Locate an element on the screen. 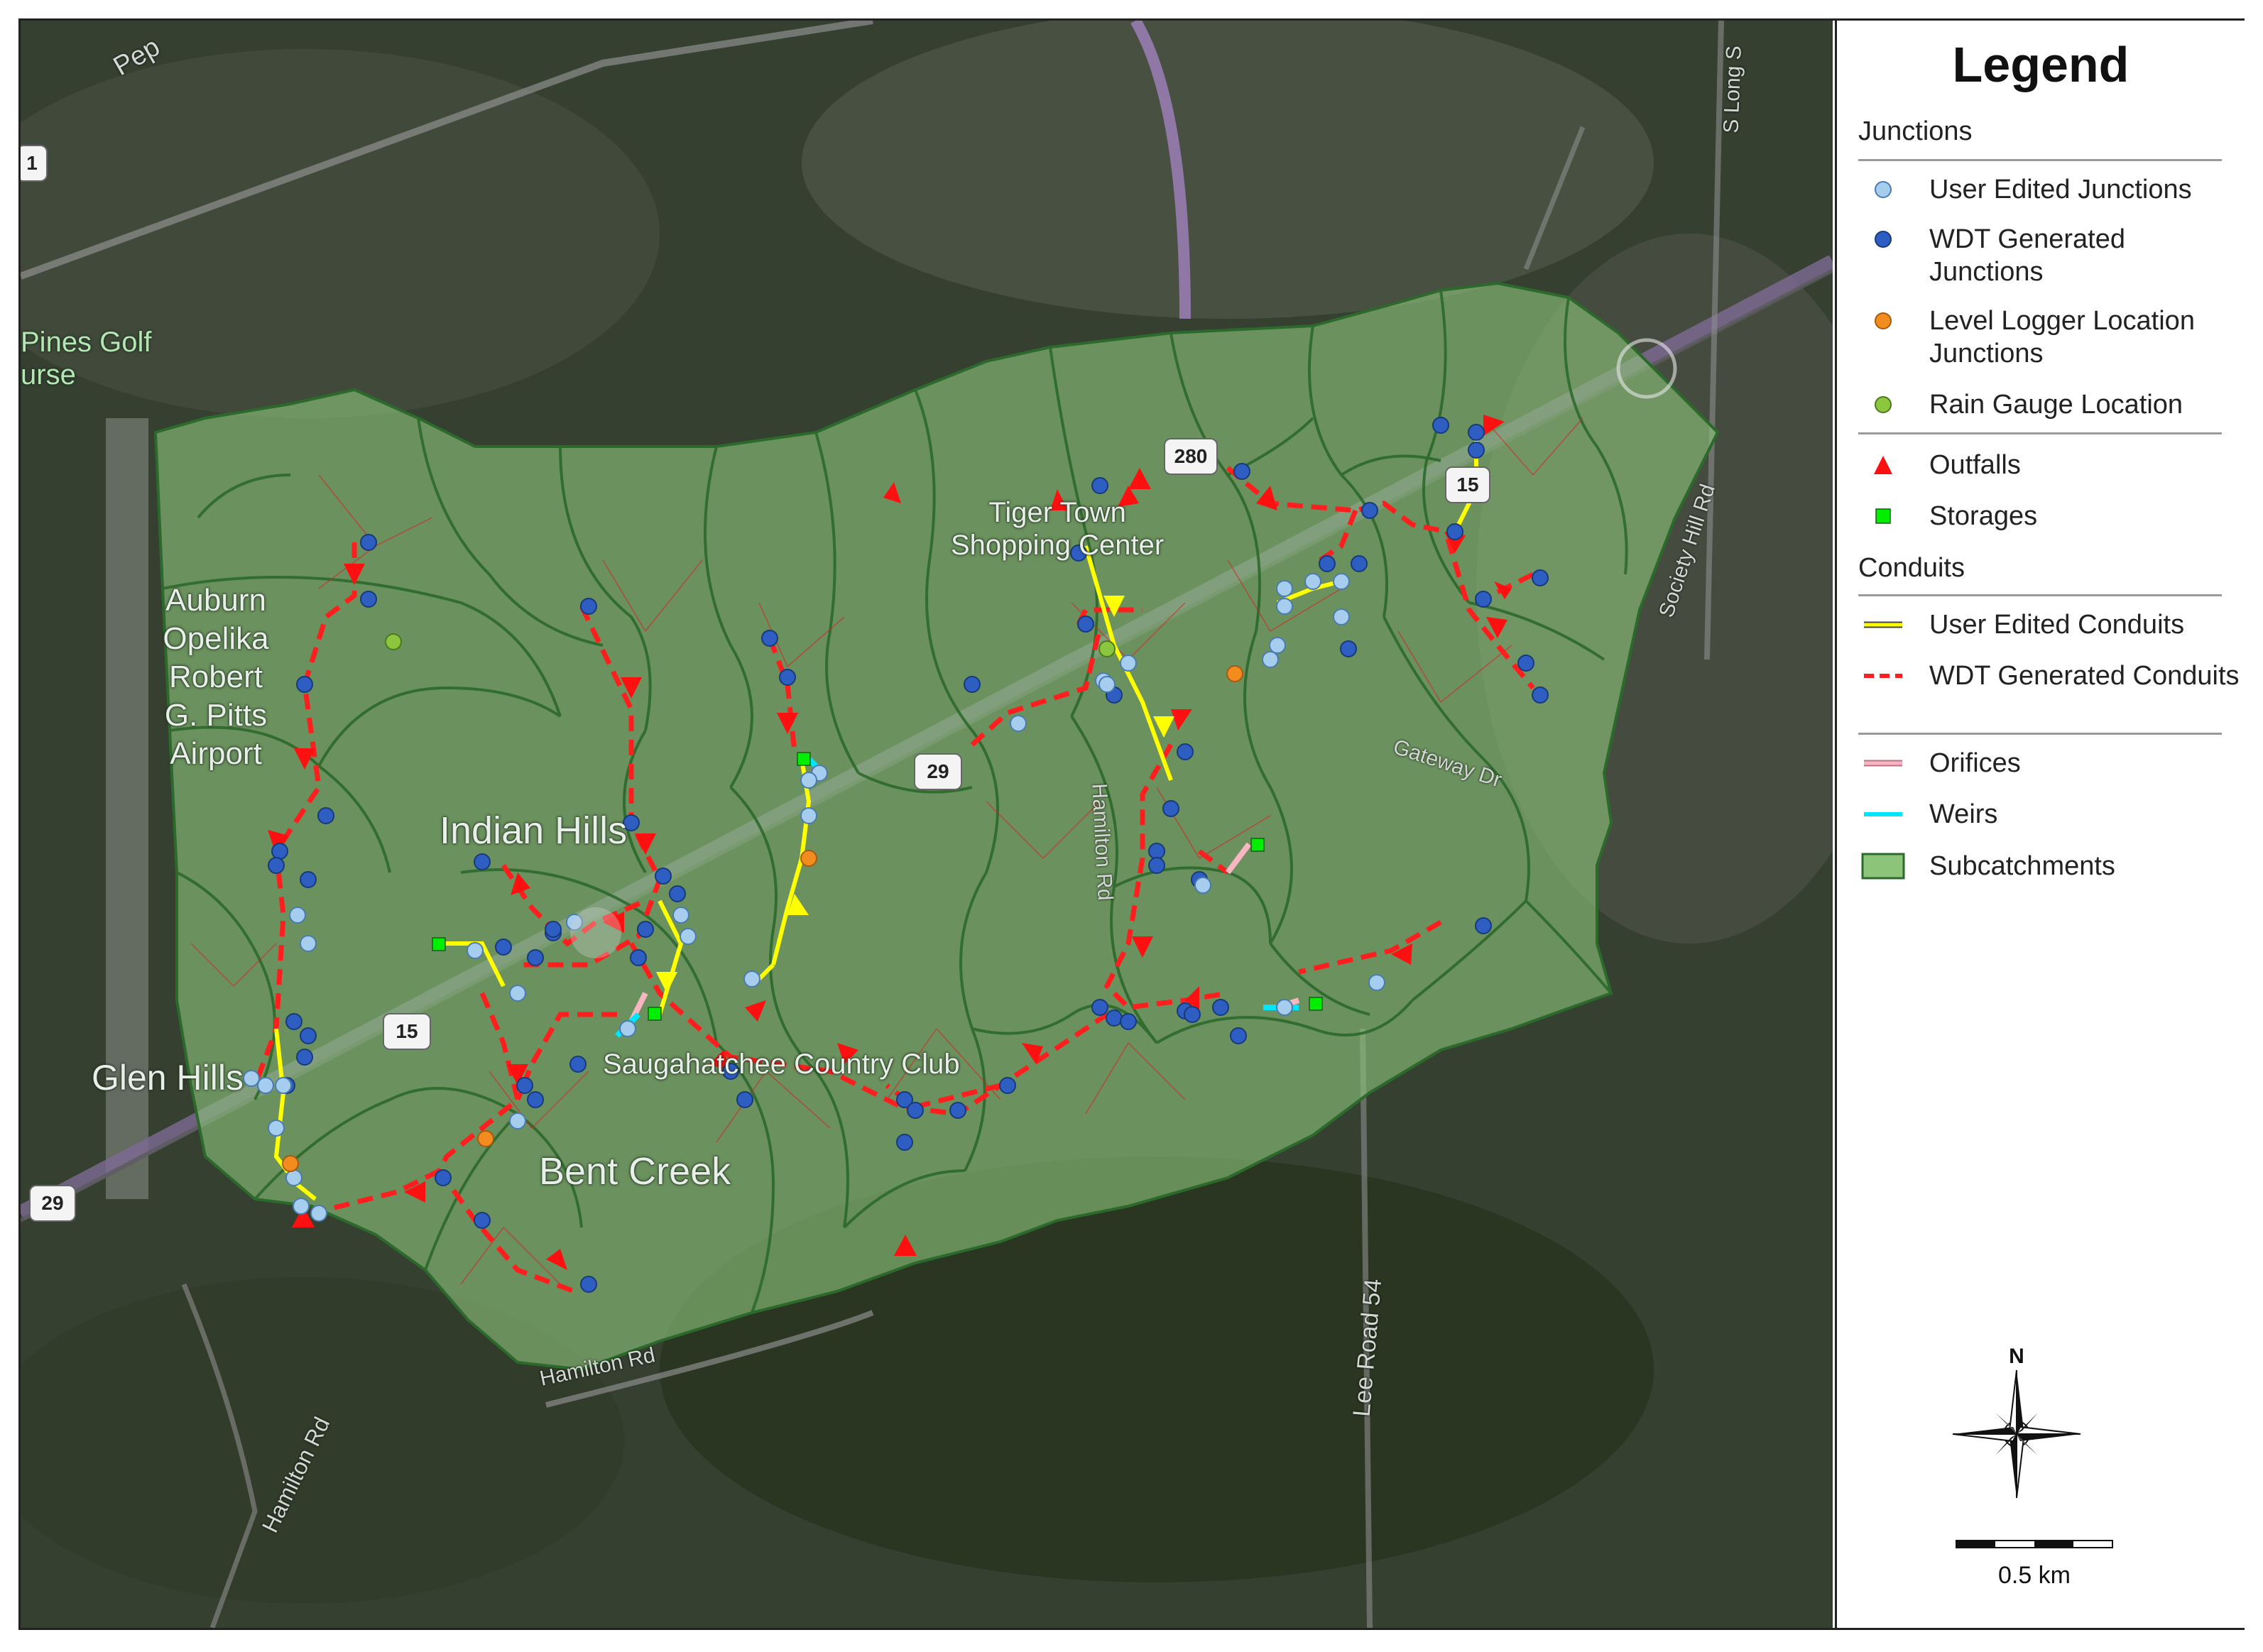 The image size is (2263, 1652). interchange-circle is located at coordinates (1646, 368).